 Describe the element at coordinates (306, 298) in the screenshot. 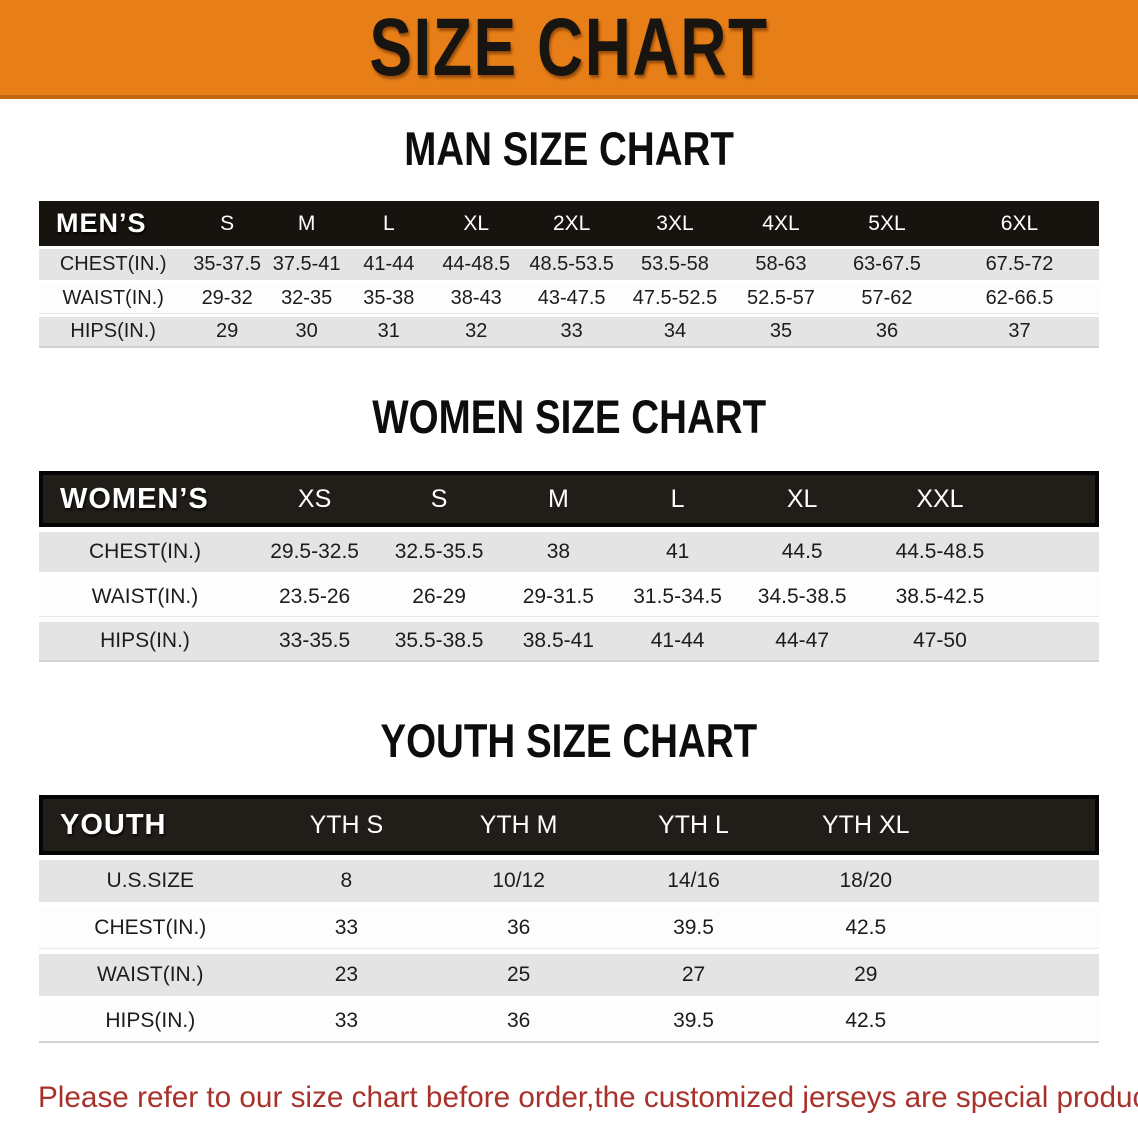

I see `measurement-value: 32-35` at that location.